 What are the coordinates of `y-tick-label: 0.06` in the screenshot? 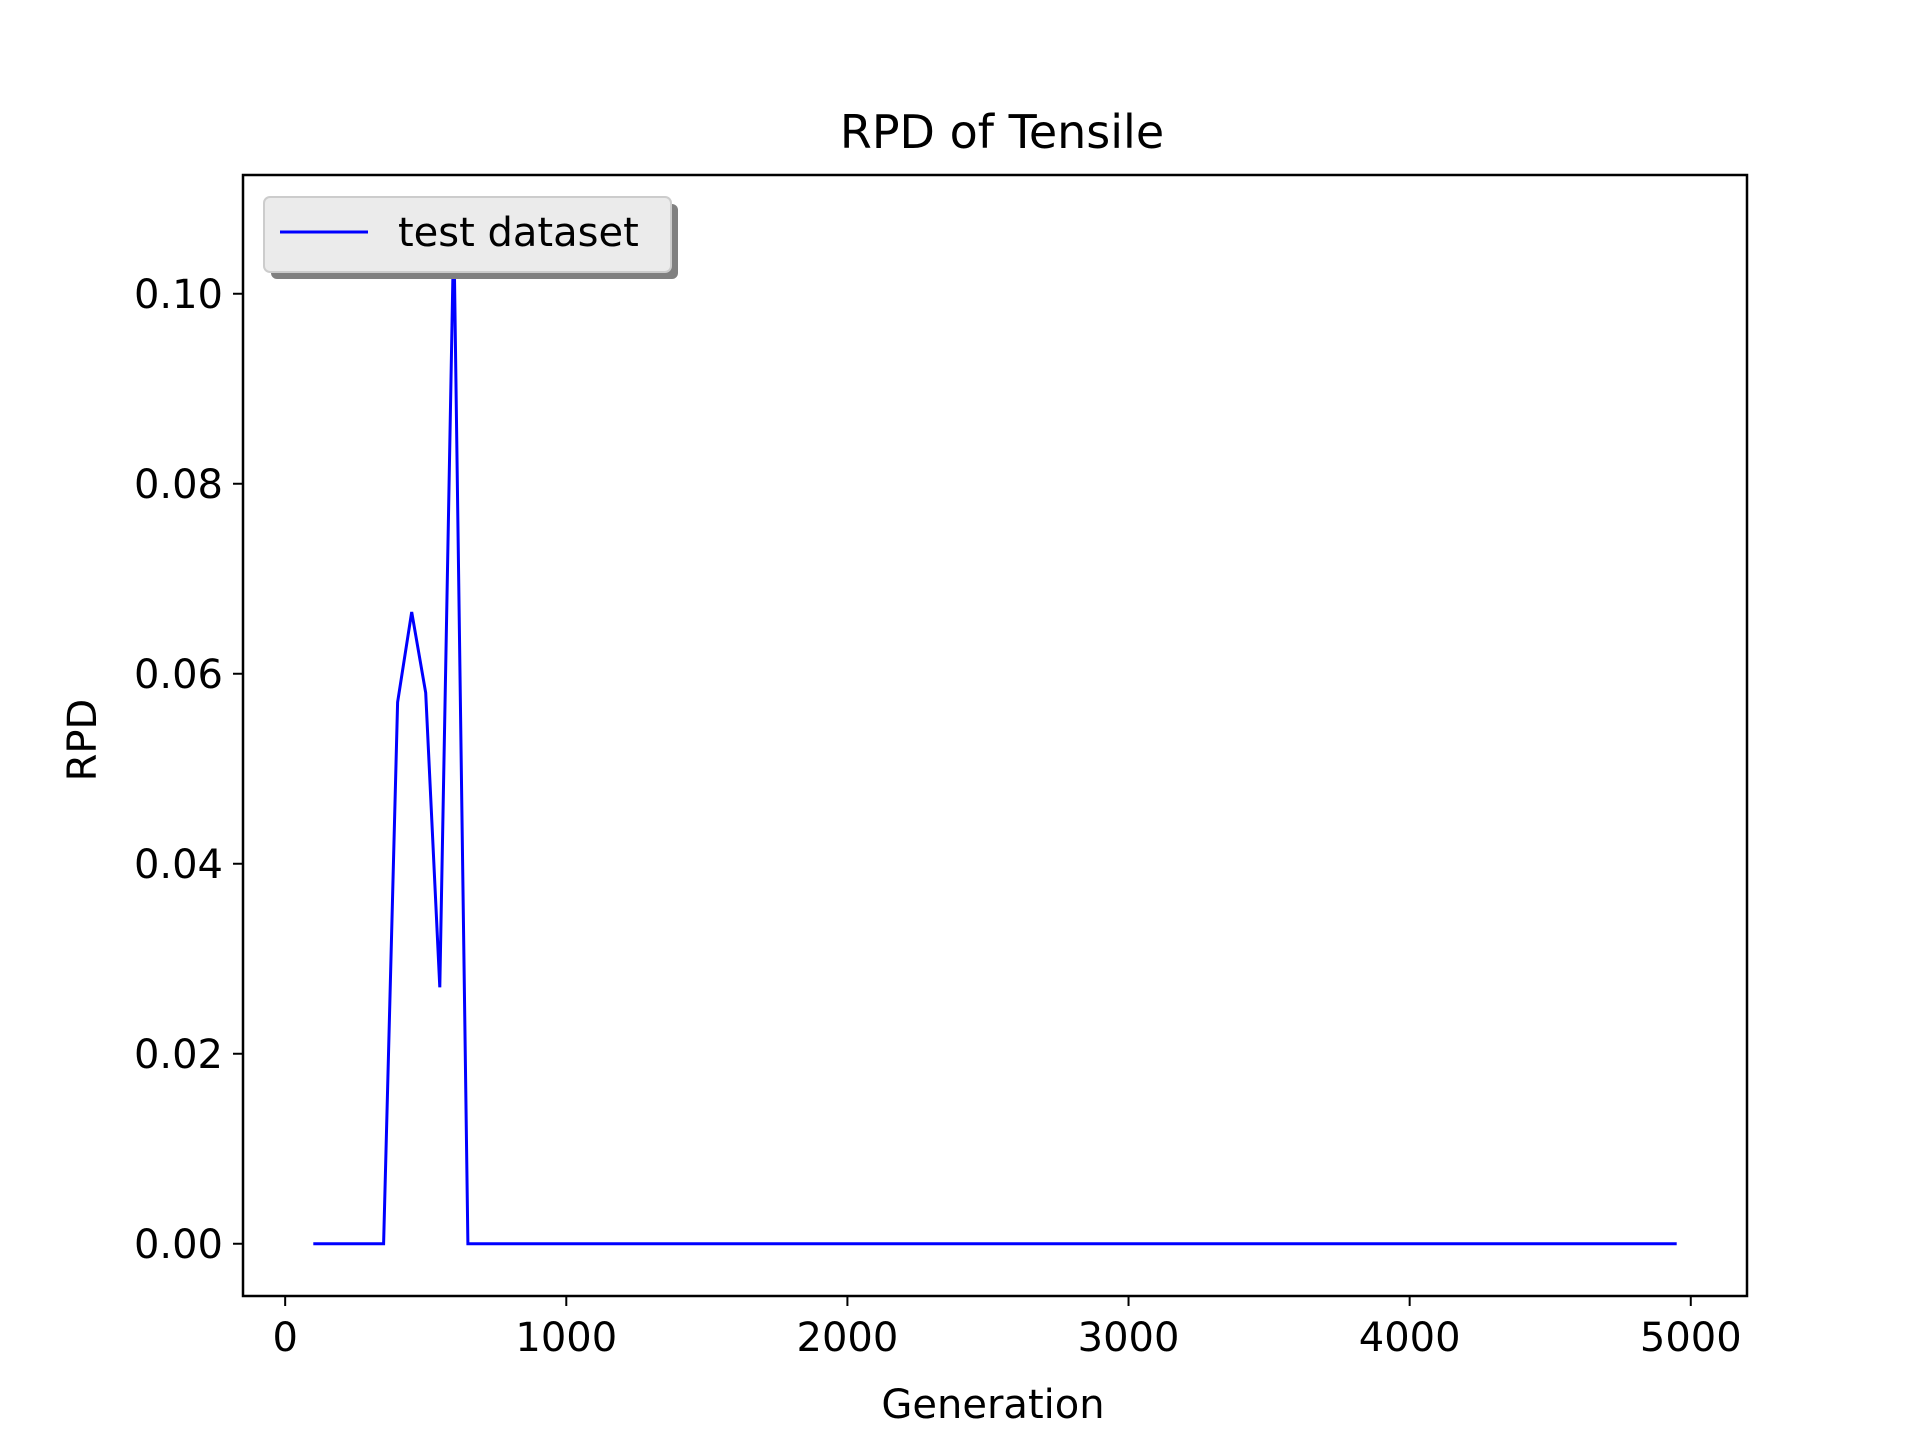 It's located at (178, 675).